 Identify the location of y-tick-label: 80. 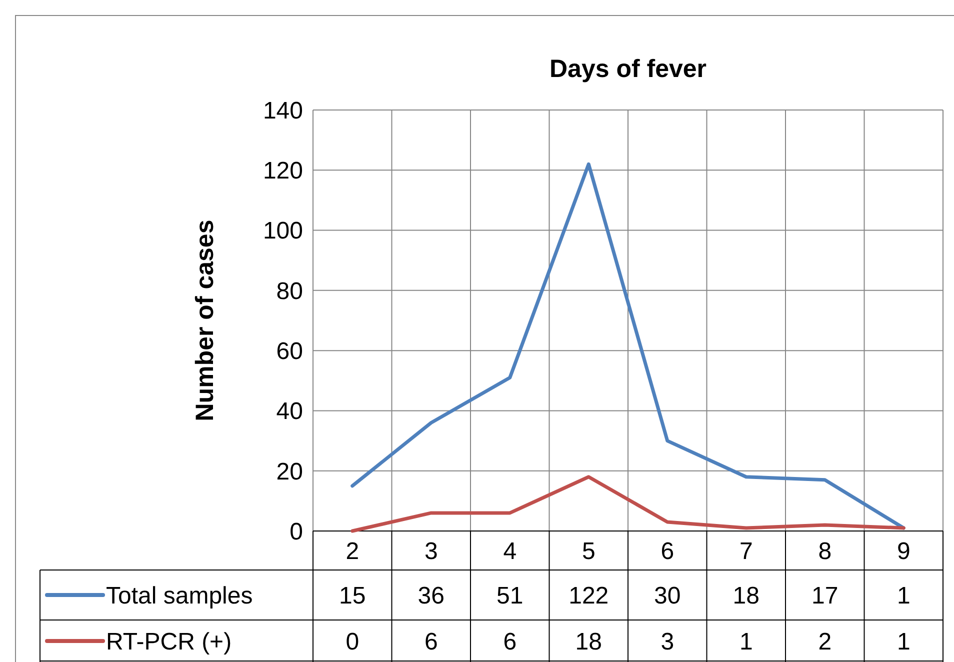
(289, 291).